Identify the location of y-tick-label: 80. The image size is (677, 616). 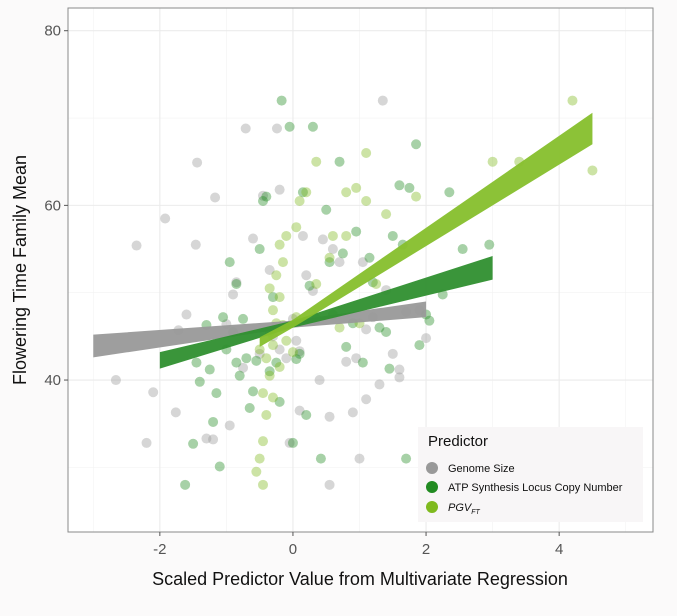
(52, 31).